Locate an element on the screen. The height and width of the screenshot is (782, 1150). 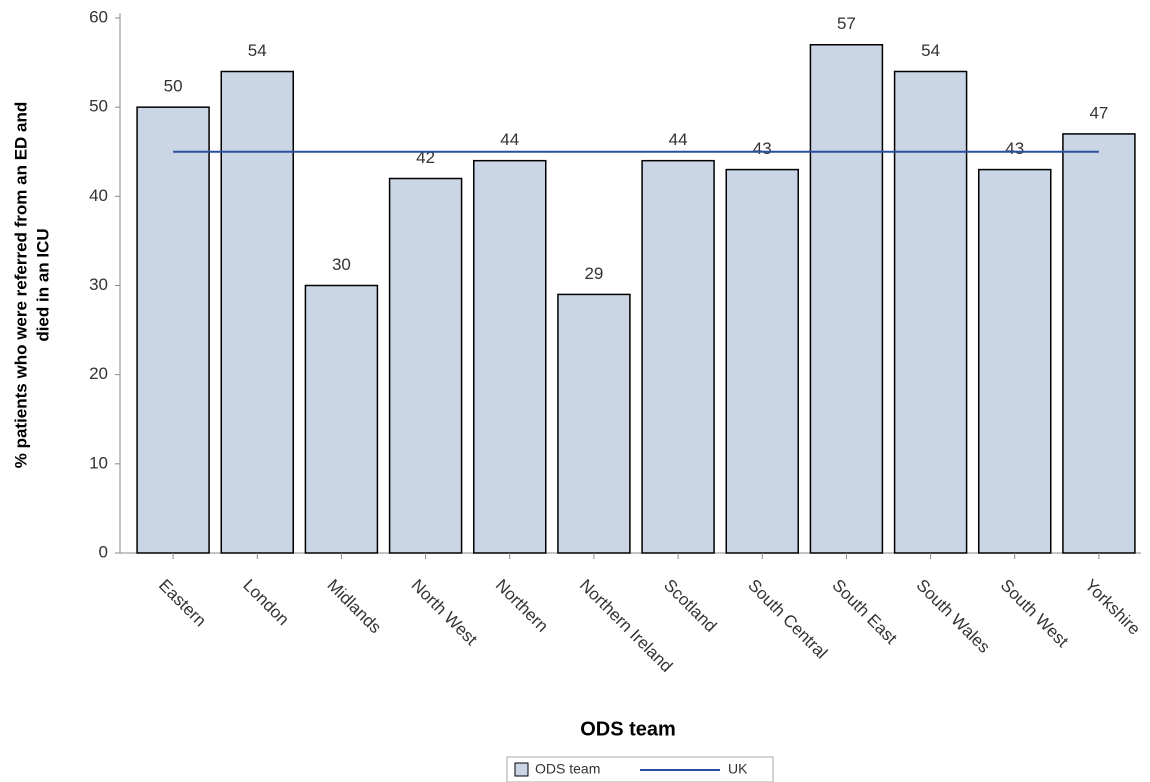
y-tick-label: 30 is located at coordinates (98, 284).